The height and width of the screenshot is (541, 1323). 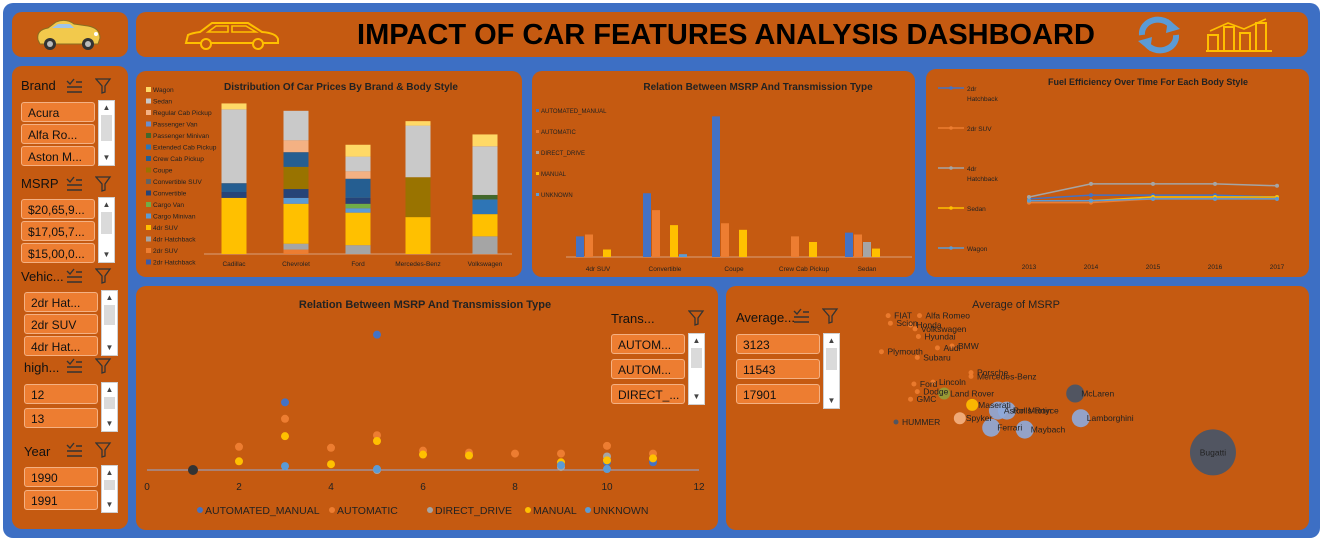 What do you see at coordinates (37, 451) in the screenshot?
I see `year-slicer-title: Year` at bounding box center [37, 451].